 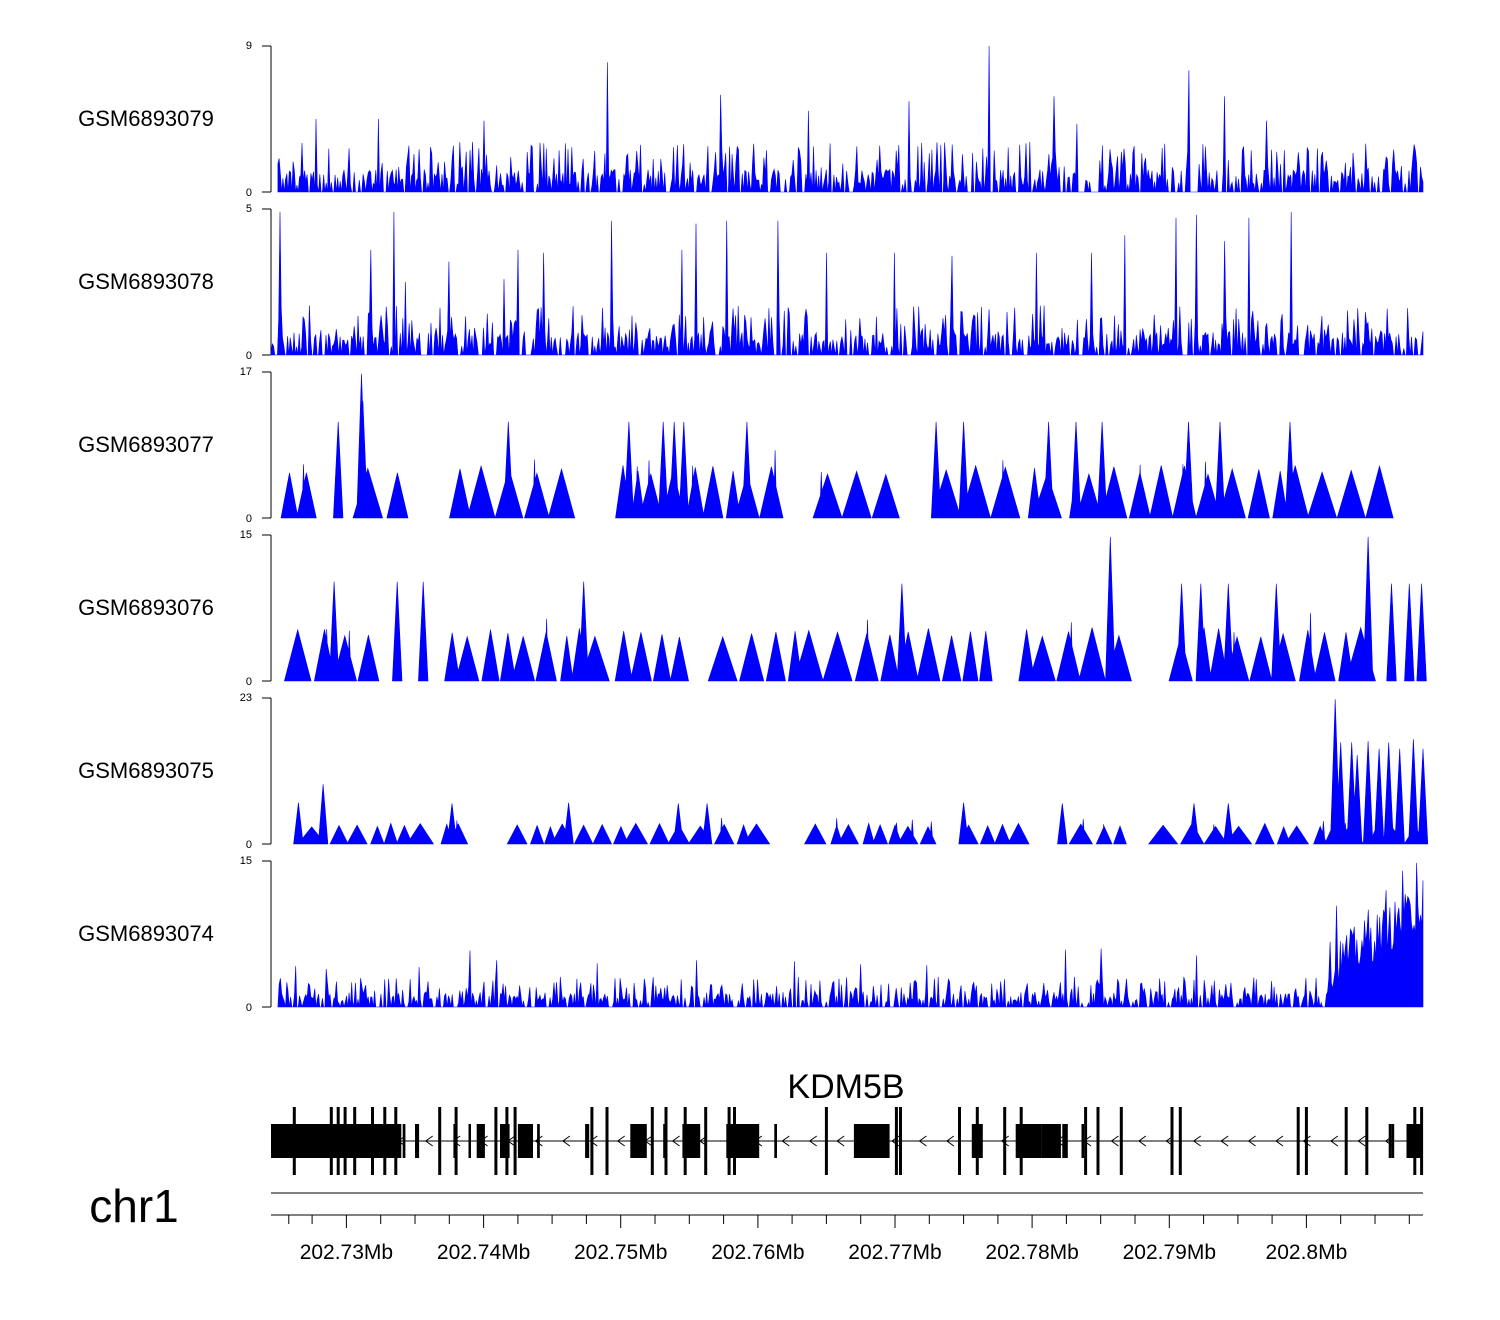 What do you see at coordinates (133, 1206) in the screenshot?
I see `chromosome-label: chr1` at bounding box center [133, 1206].